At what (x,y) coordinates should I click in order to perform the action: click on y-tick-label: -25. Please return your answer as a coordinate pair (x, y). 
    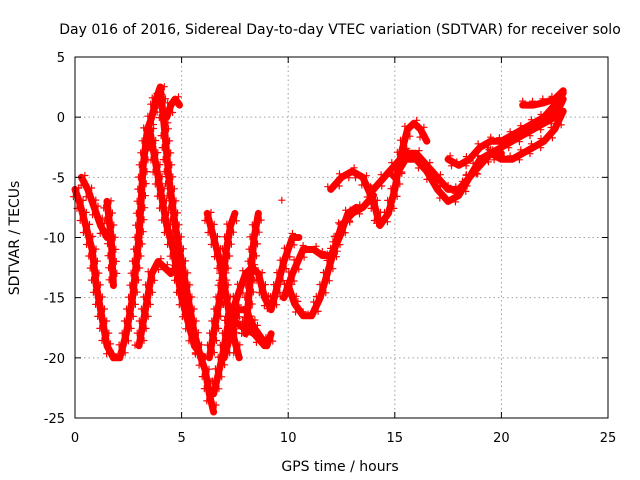
    Looking at the image, I should click on (54, 419).